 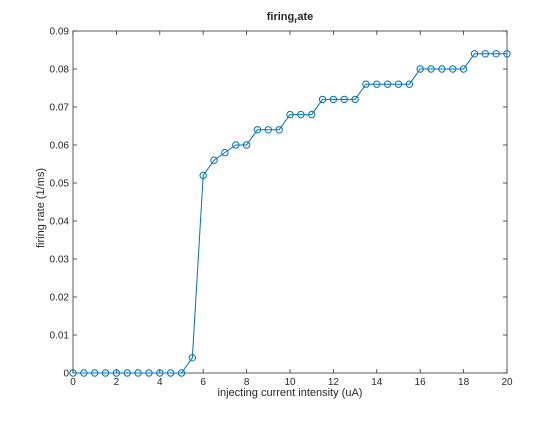 What do you see at coordinates (334, 382) in the screenshot?
I see `x-tick-label: 12` at bounding box center [334, 382].